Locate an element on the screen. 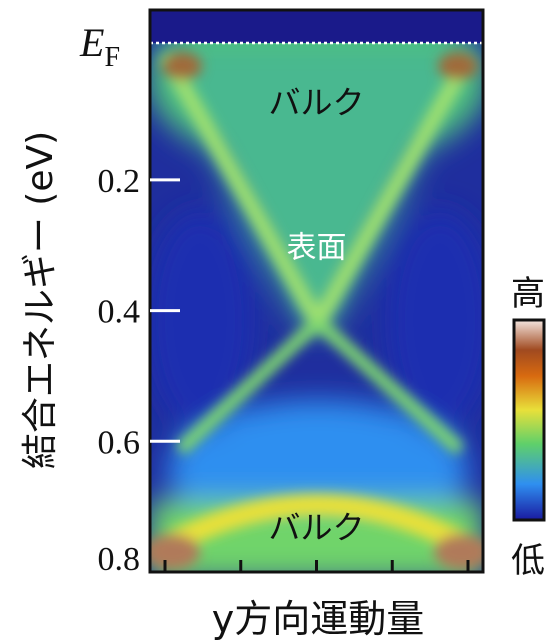 The width and height of the screenshot is (555, 642). surface-band-left-up is located at coordinates (241, 188).